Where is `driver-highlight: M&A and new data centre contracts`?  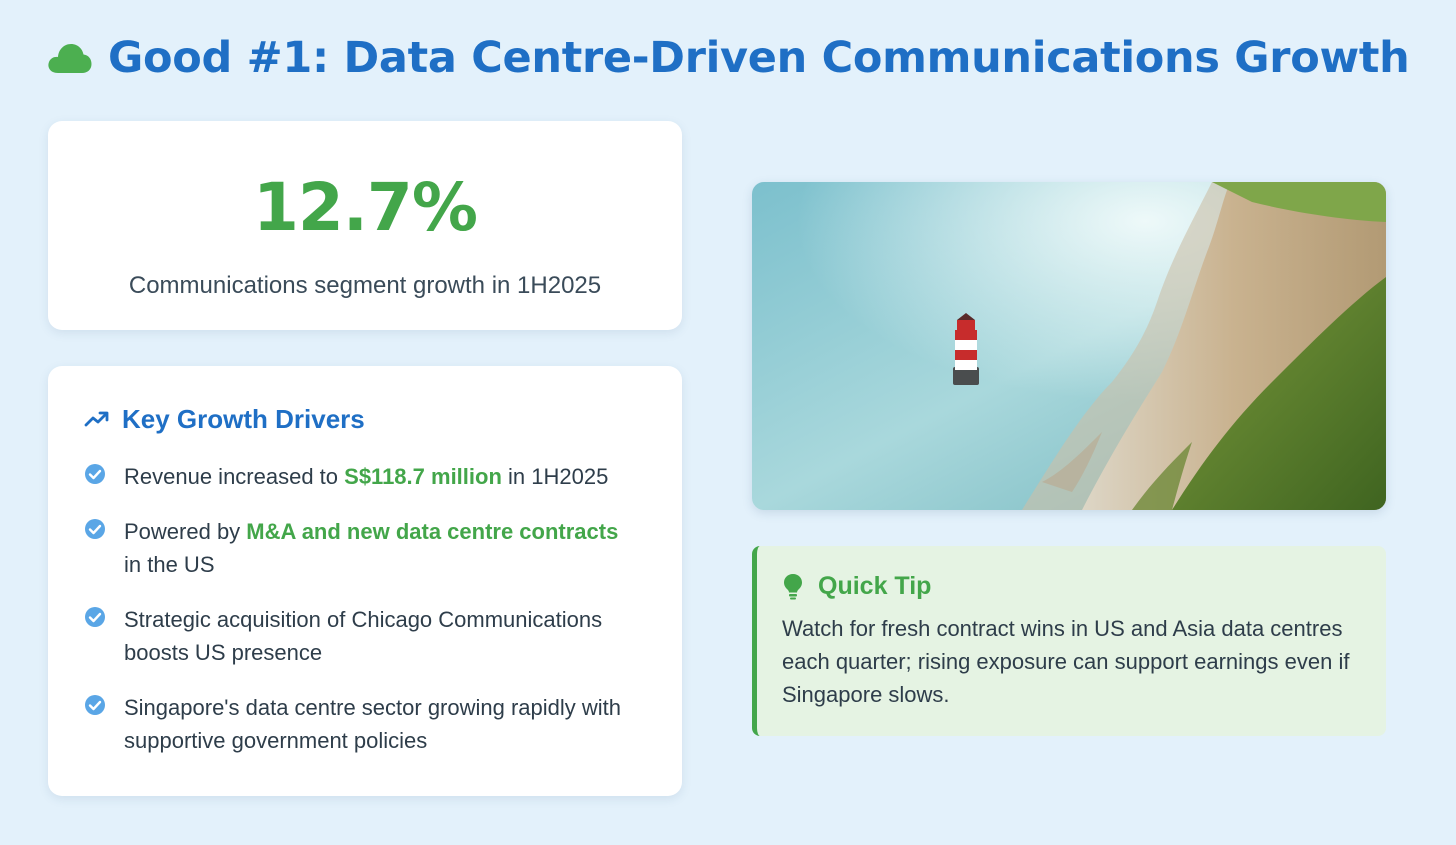
driver-highlight: M&A and new data centre contracts is located at coordinates (432, 531).